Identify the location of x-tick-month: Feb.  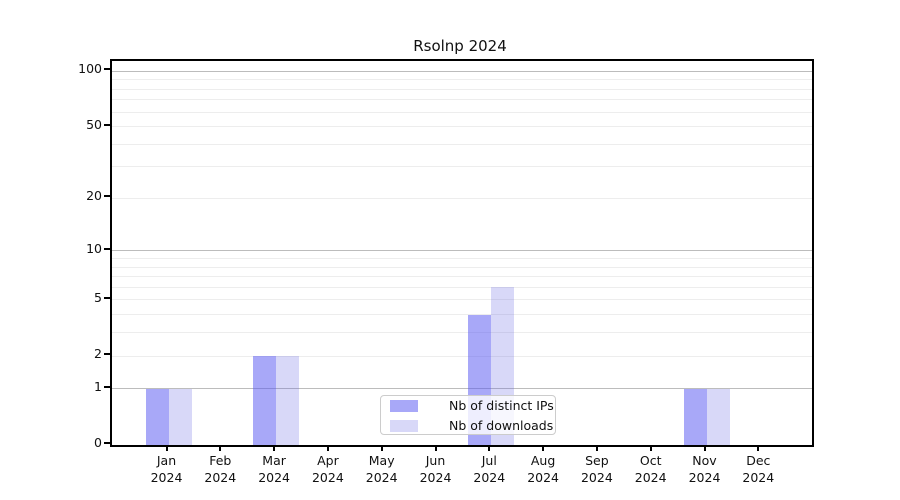
(220, 460).